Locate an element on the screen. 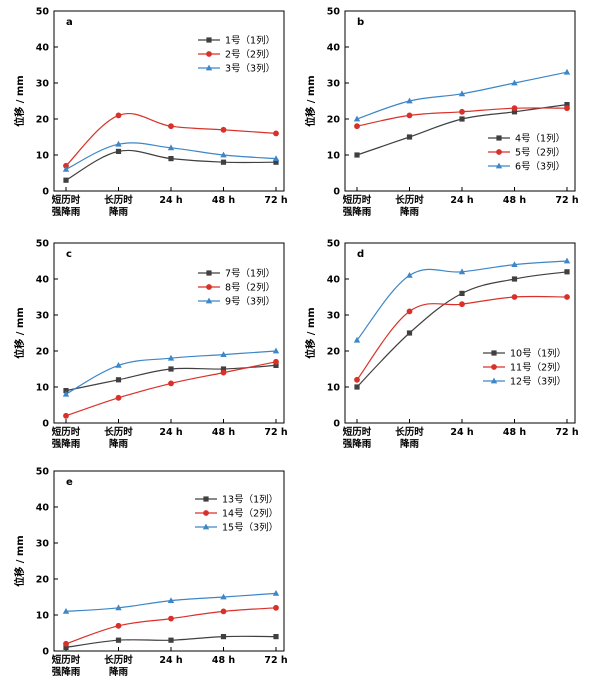 This screenshot has height=685, width=594. panel-label: d is located at coordinates (360, 254).